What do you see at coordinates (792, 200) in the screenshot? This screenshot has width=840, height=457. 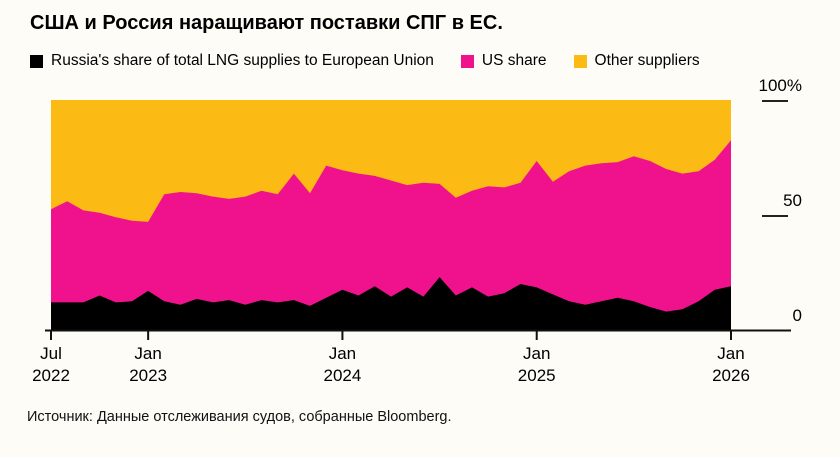 I see `y-axis-label: 50` at bounding box center [792, 200].